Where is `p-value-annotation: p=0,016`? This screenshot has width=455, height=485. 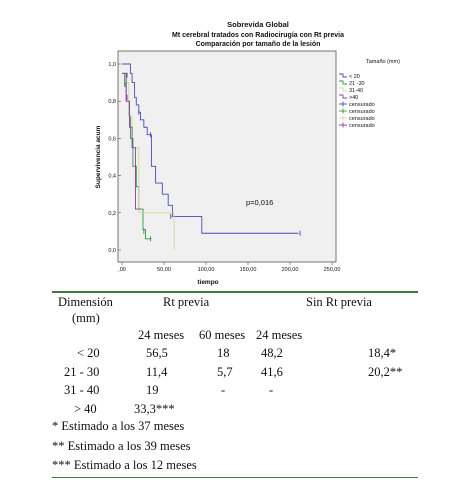 p-value-annotation: p=0,016 is located at coordinates (259, 202).